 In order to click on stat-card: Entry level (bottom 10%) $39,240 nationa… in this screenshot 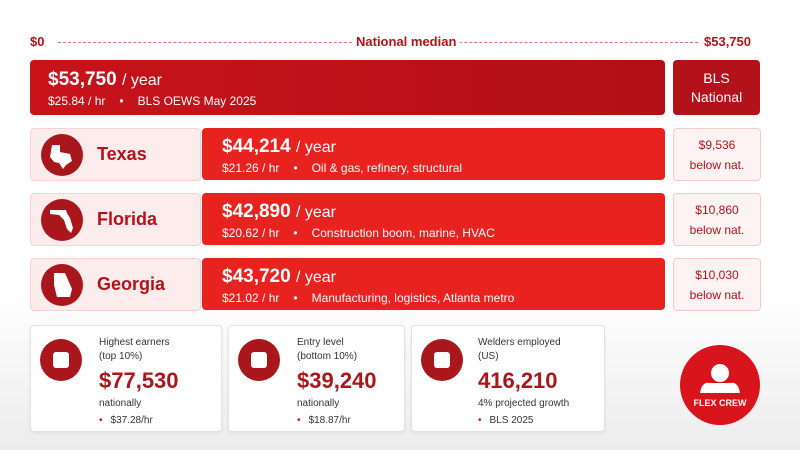, I will do `click(316, 378)`.